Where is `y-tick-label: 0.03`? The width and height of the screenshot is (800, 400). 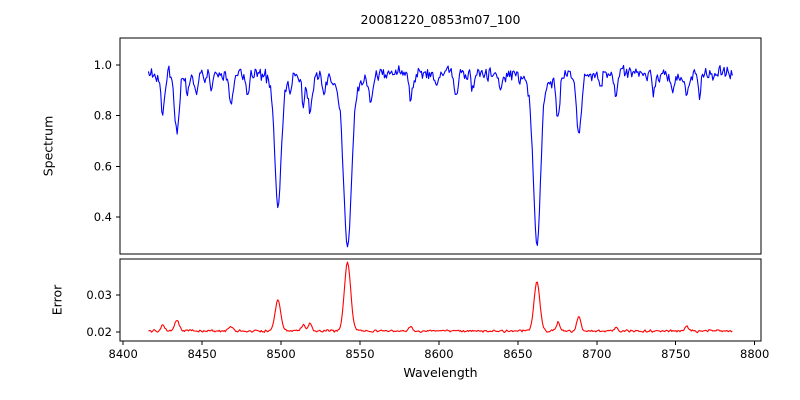
y-tick-label: 0.03 is located at coordinates (99, 295).